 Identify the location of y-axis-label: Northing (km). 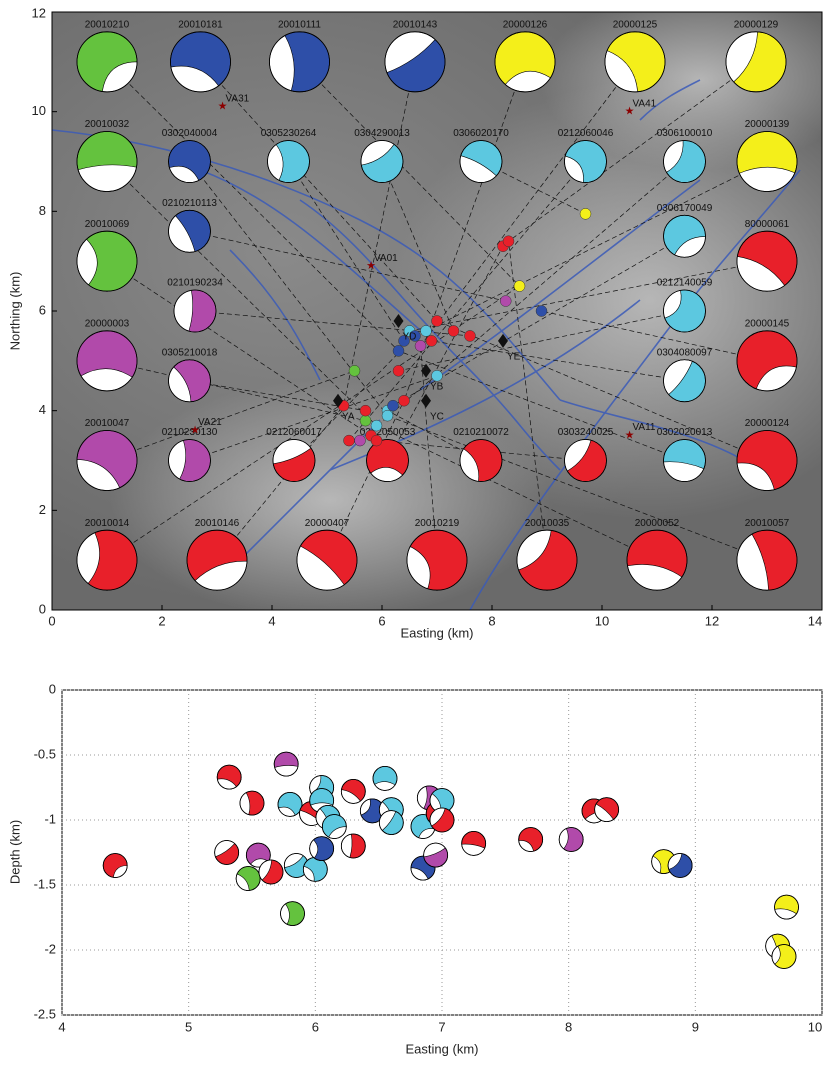
(14, 311).